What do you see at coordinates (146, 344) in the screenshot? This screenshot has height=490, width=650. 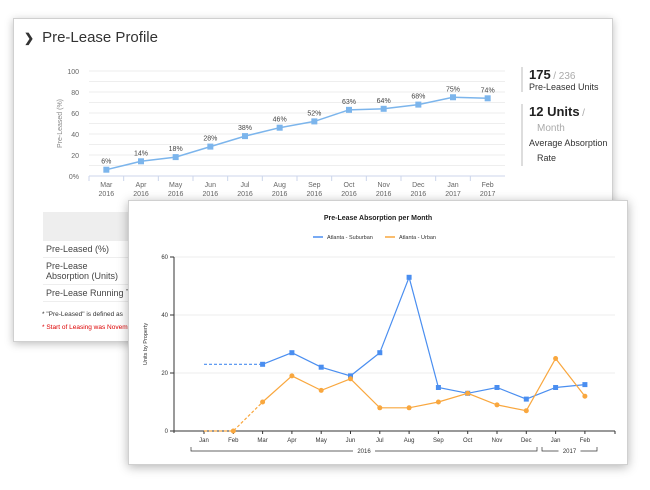 I see `y-axis-label: Units by Property` at bounding box center [146, 344].